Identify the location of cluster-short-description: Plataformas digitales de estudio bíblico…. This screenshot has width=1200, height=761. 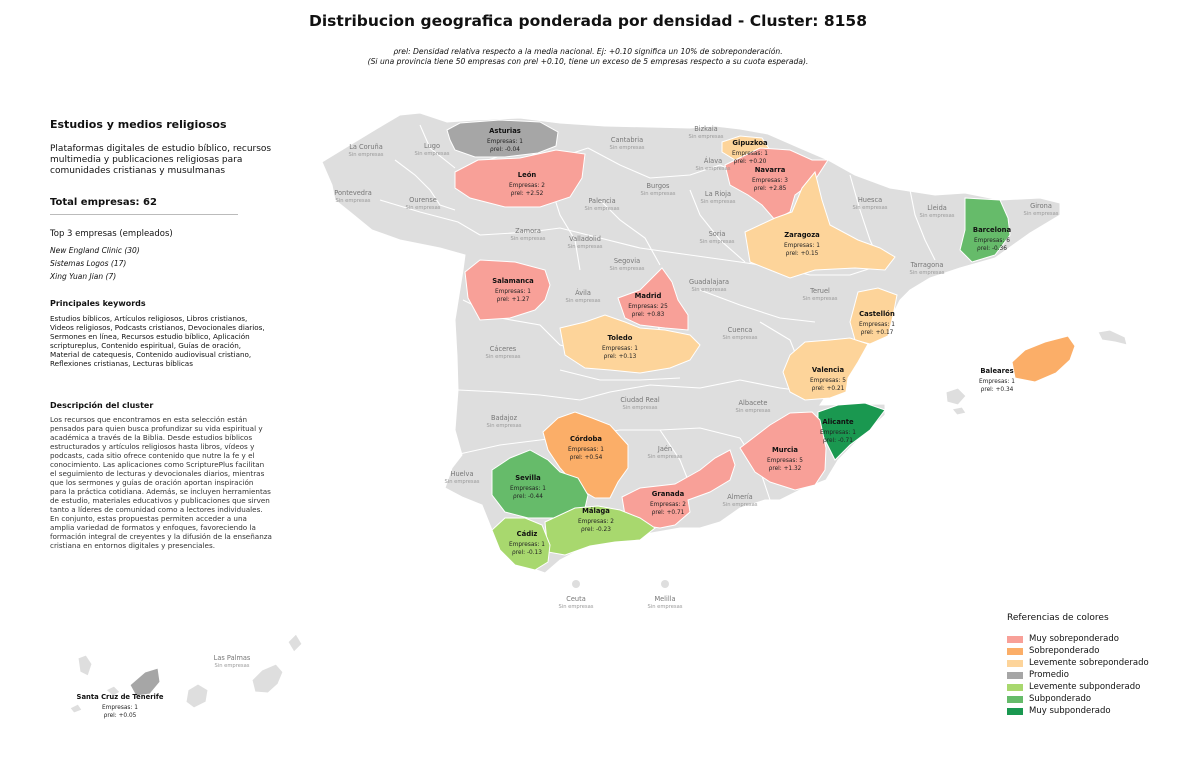
(161, 160).